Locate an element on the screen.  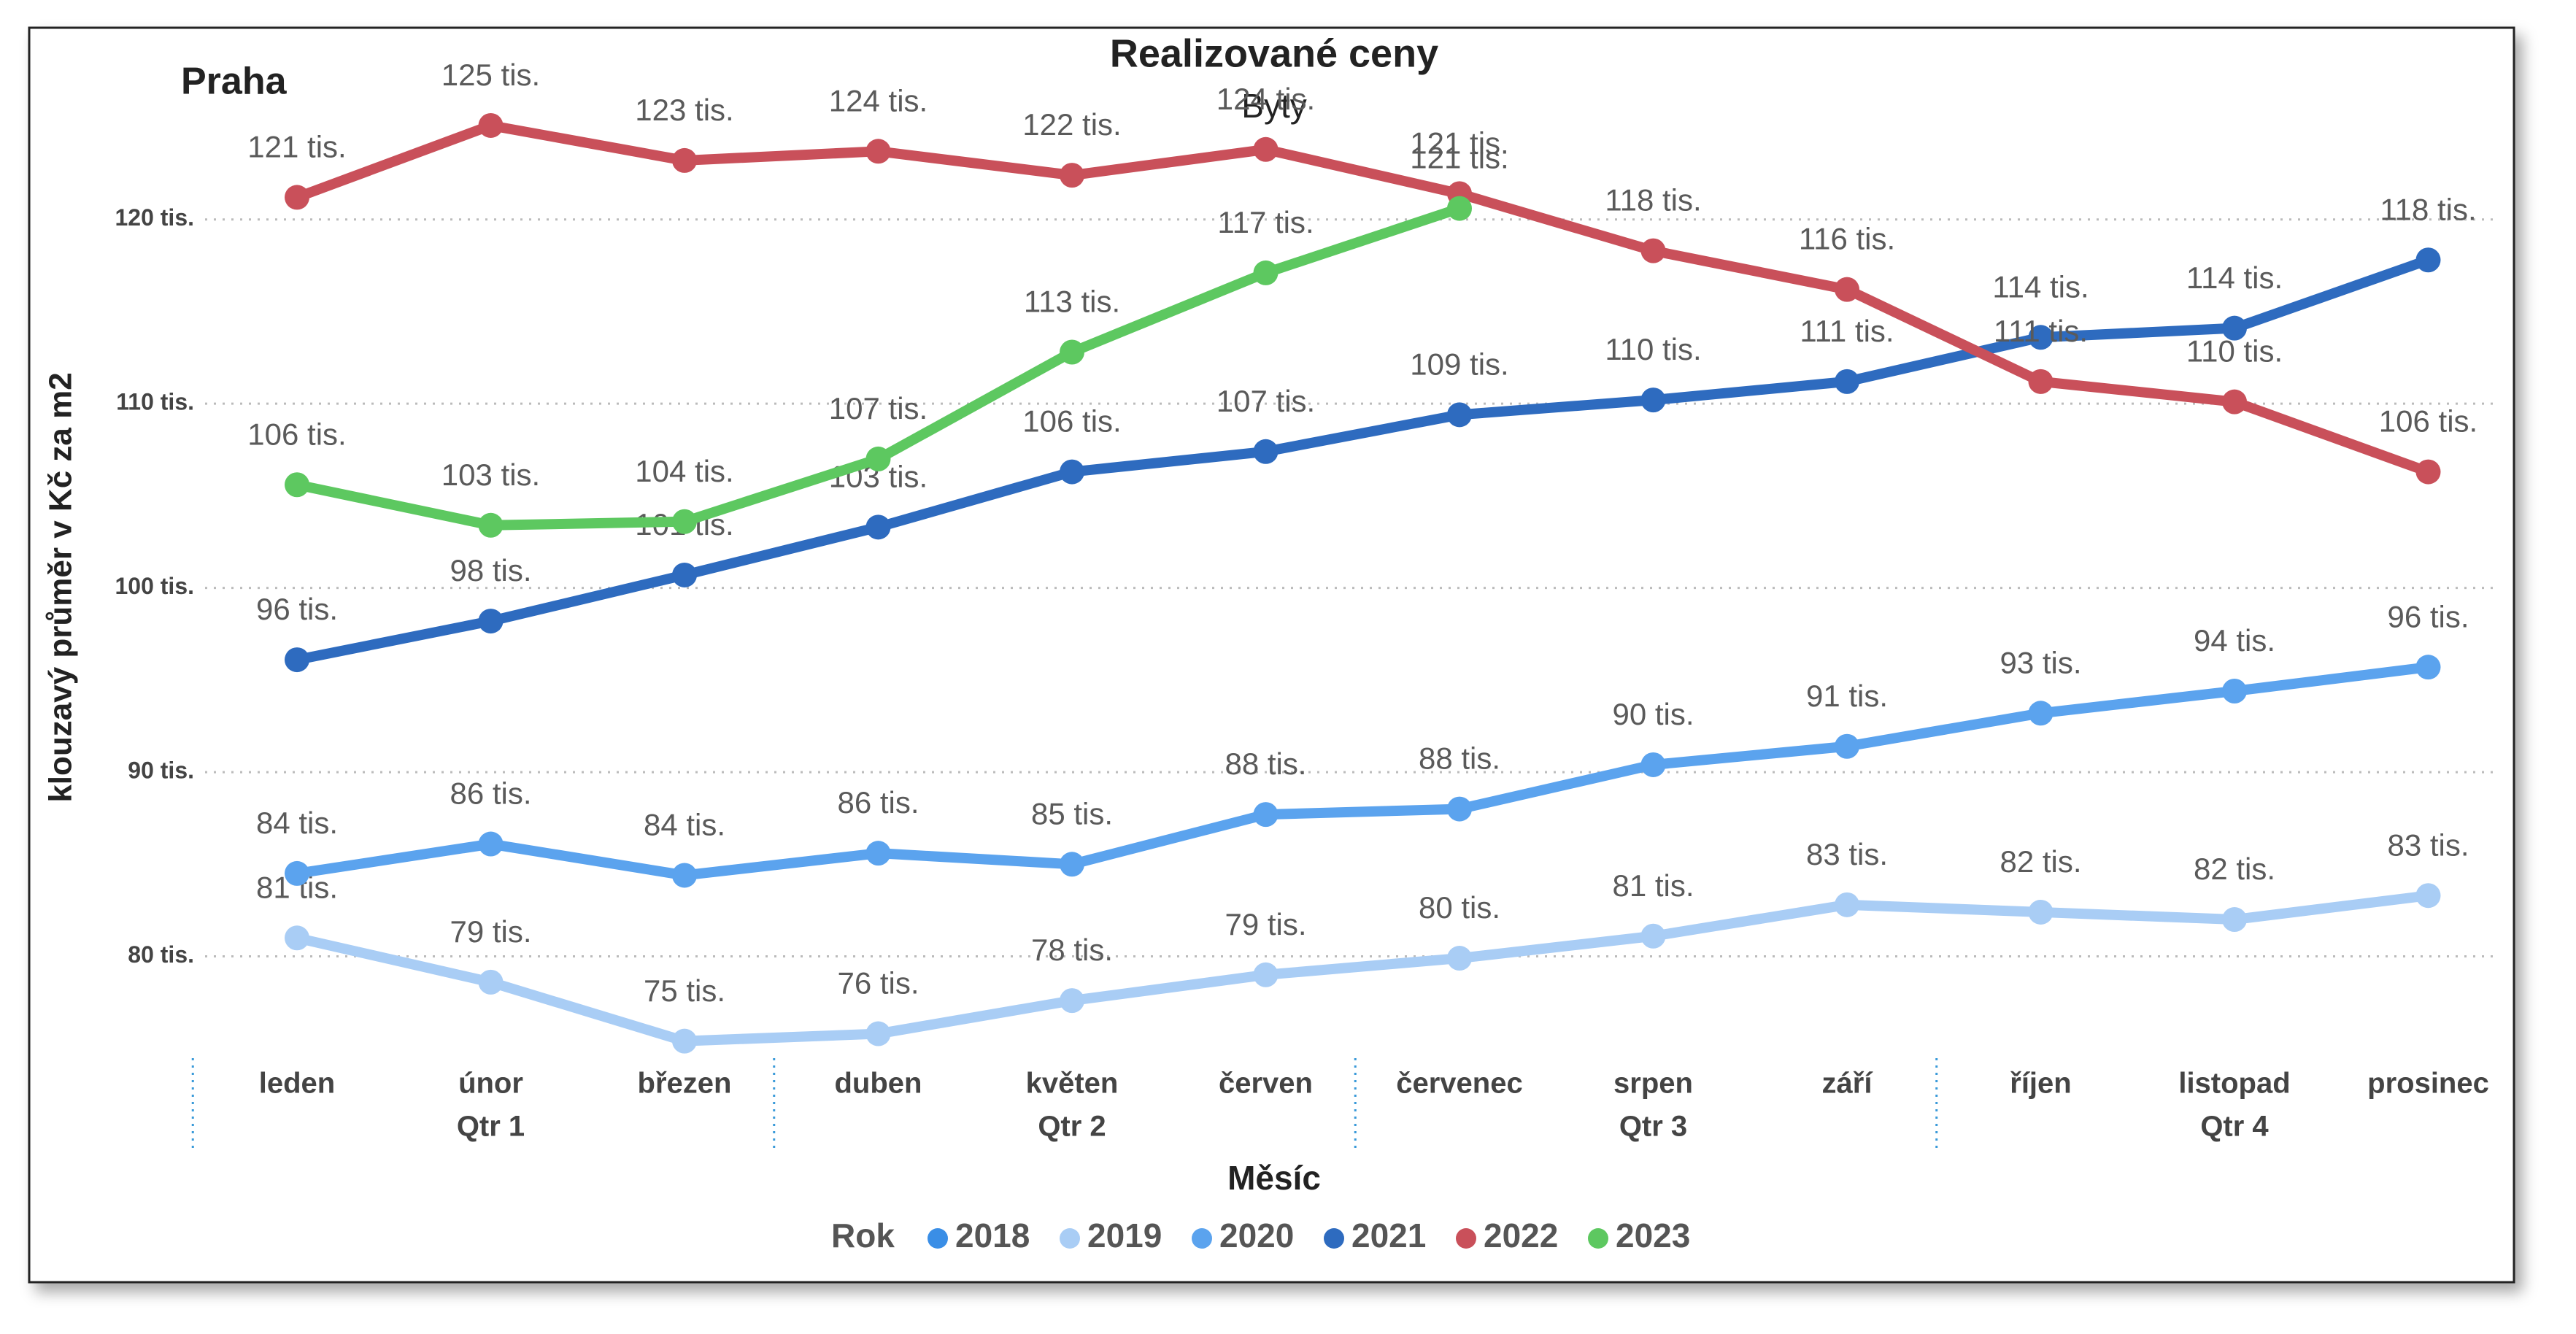
legend-label: 2021 is located at coordinates (1388, 1235).